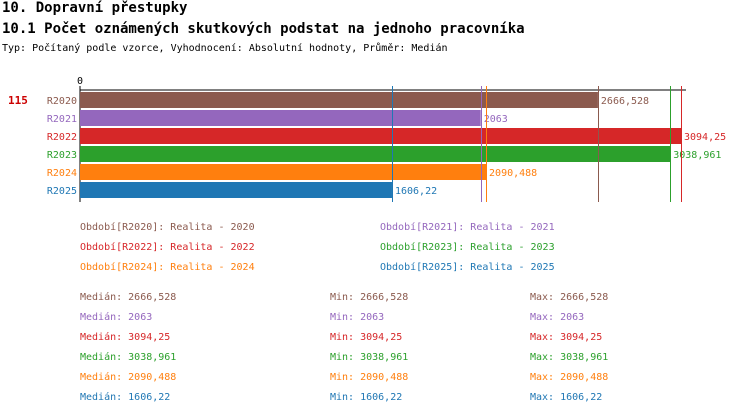 This screenshot has height=416, width=750. I want to click on bar-r2022, so click(380, 136).